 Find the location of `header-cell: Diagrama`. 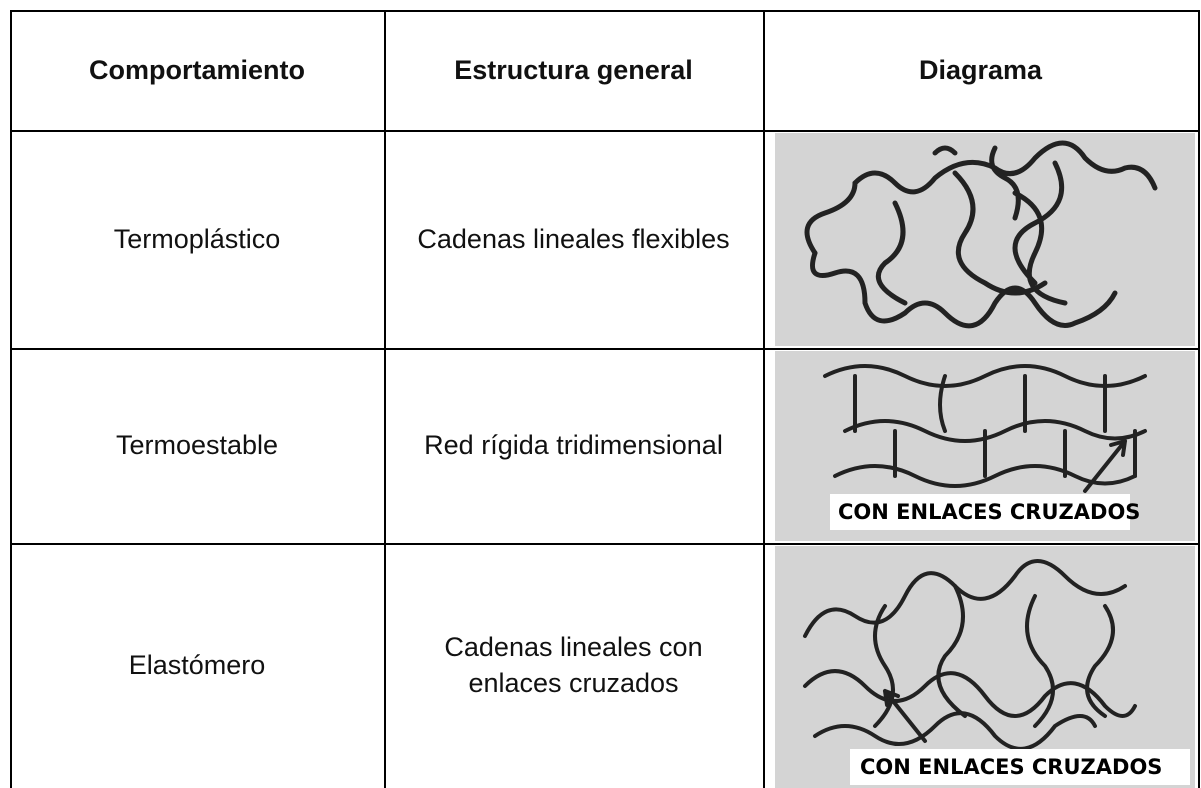

header-cell: Diagrama is located at coordinates (980, 69).